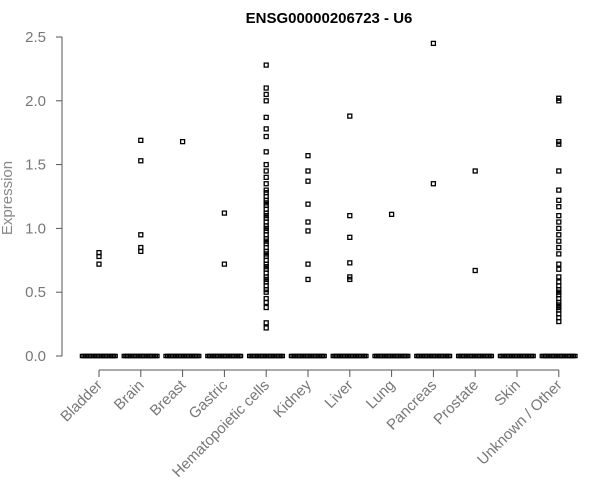 The height and width of the screenshot is (500, 600). What do you see at coordinates (292, 398) in the screenshot?
I see `x-tick-label: Kidney` at bounding box center [292, 398].